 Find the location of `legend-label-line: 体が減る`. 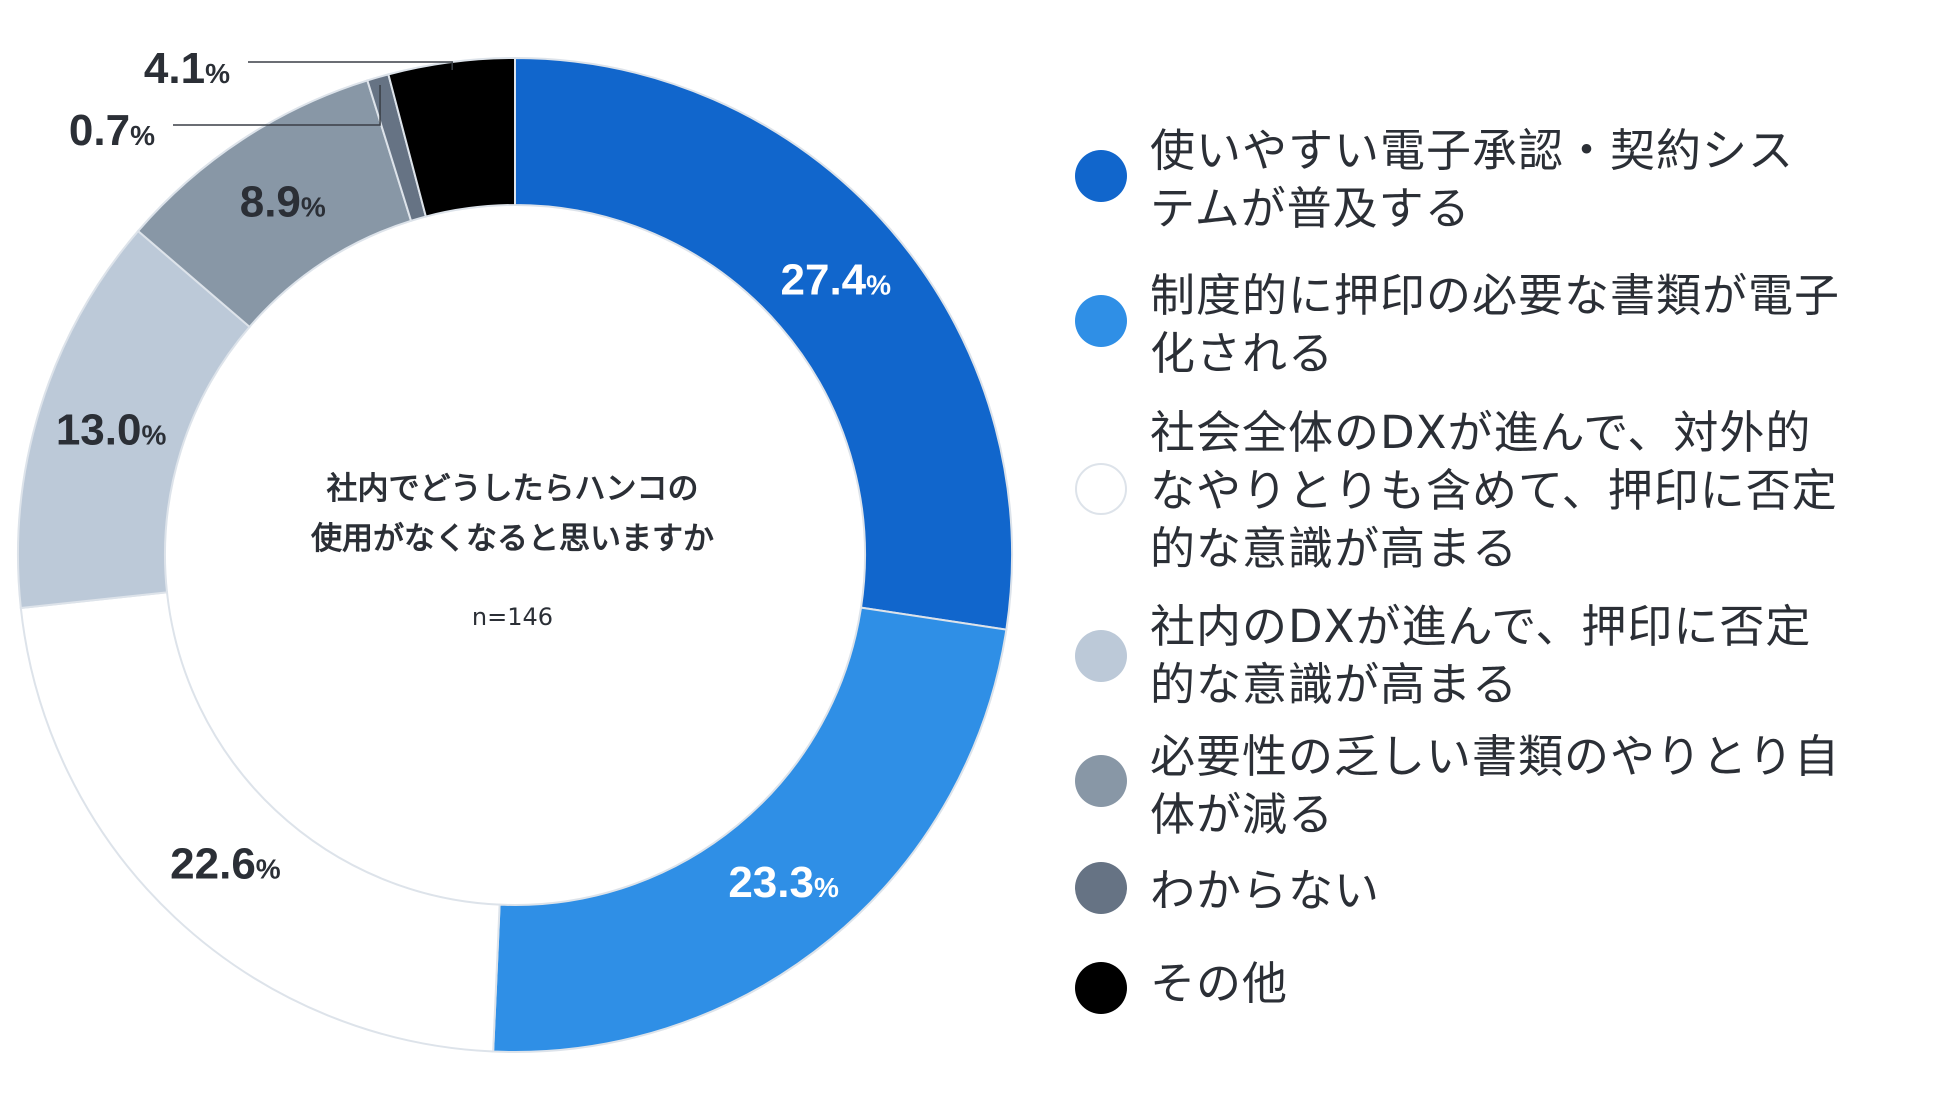

legend-label-line: 体が減る is located at coordinates (1242, 814).